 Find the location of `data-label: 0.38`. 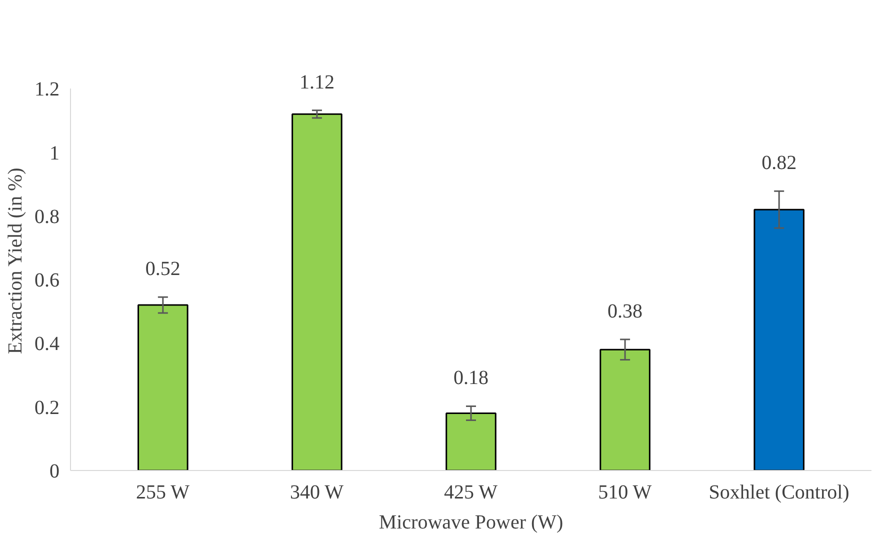

data-label: 0.38 is located at coordinates (625, 311).